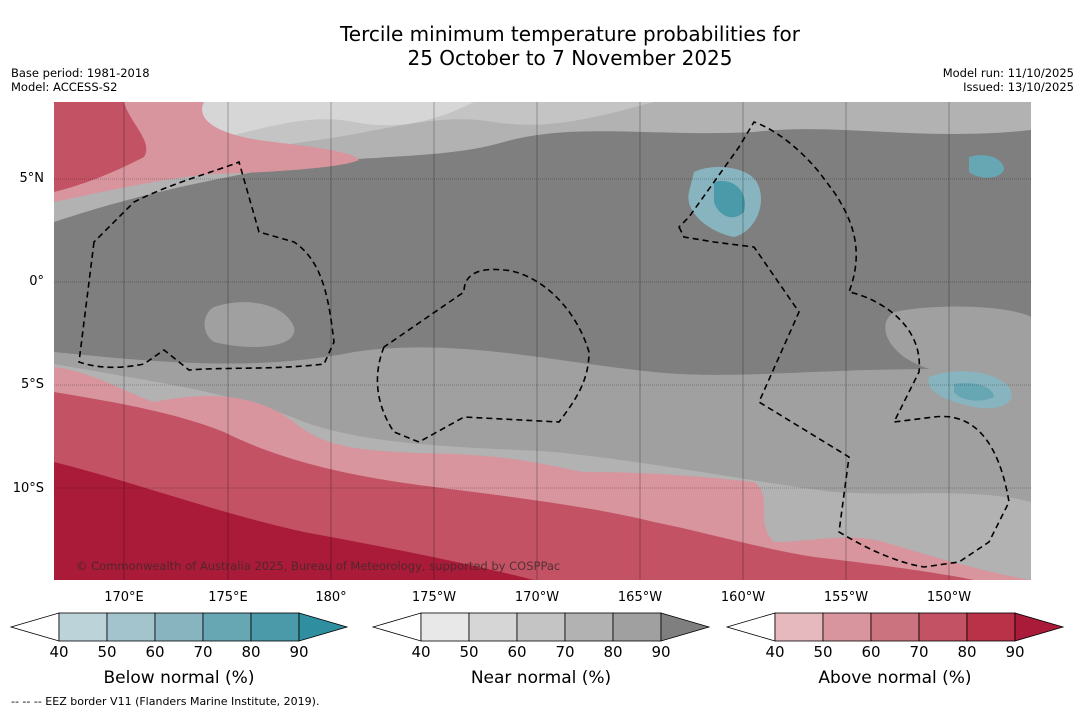 This screenshot has height=713, width=1085. Describe the element at coordinates (434, 597) in the screenshot. I see `x-tick-label: 175°W` at that location.